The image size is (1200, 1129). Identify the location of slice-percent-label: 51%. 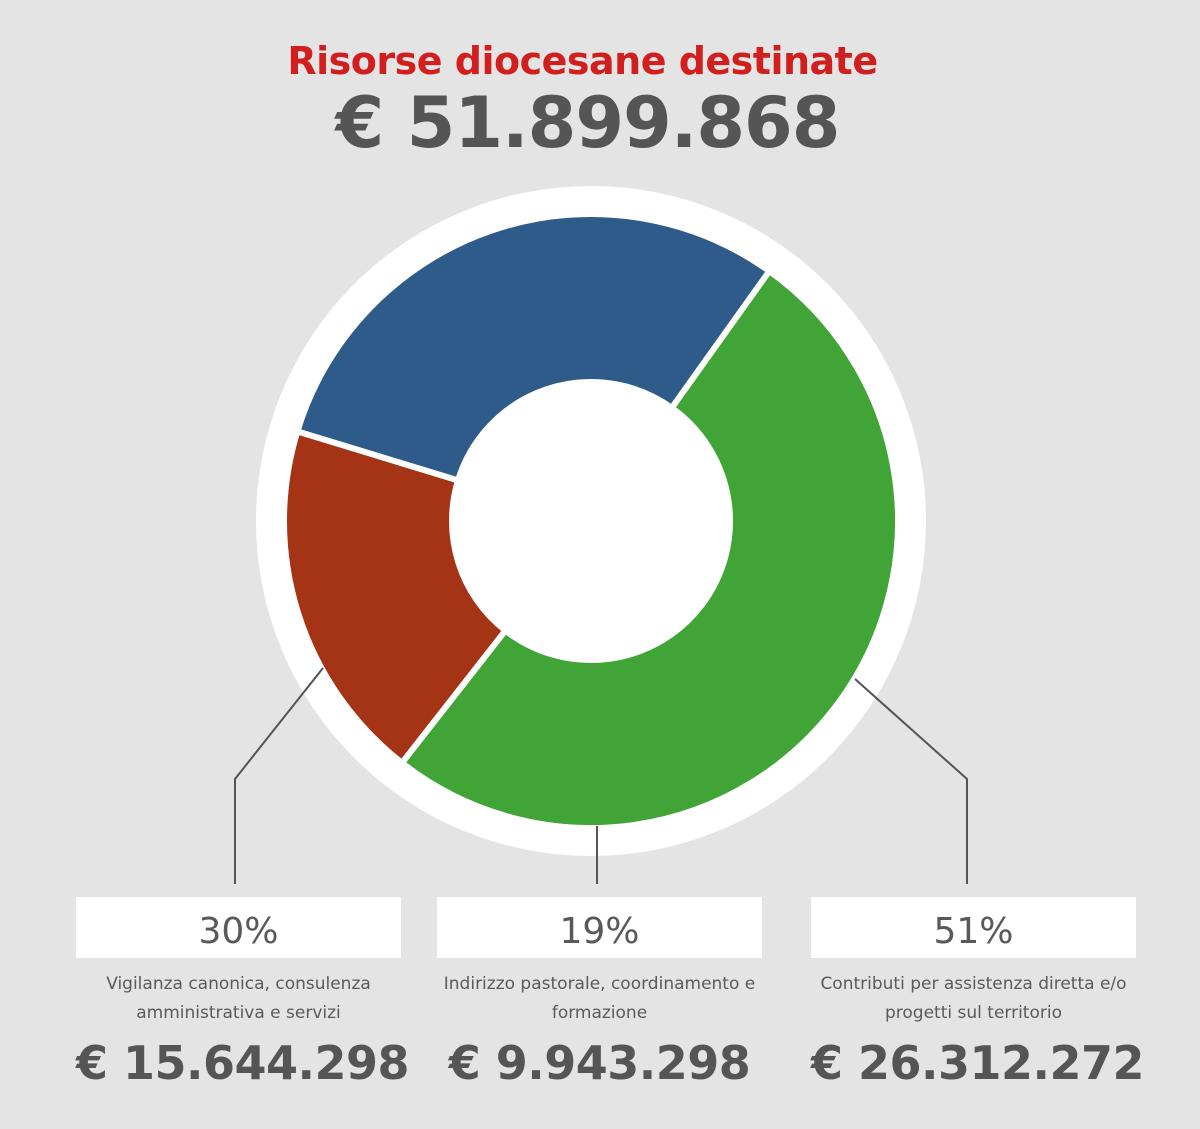
(973, 927).